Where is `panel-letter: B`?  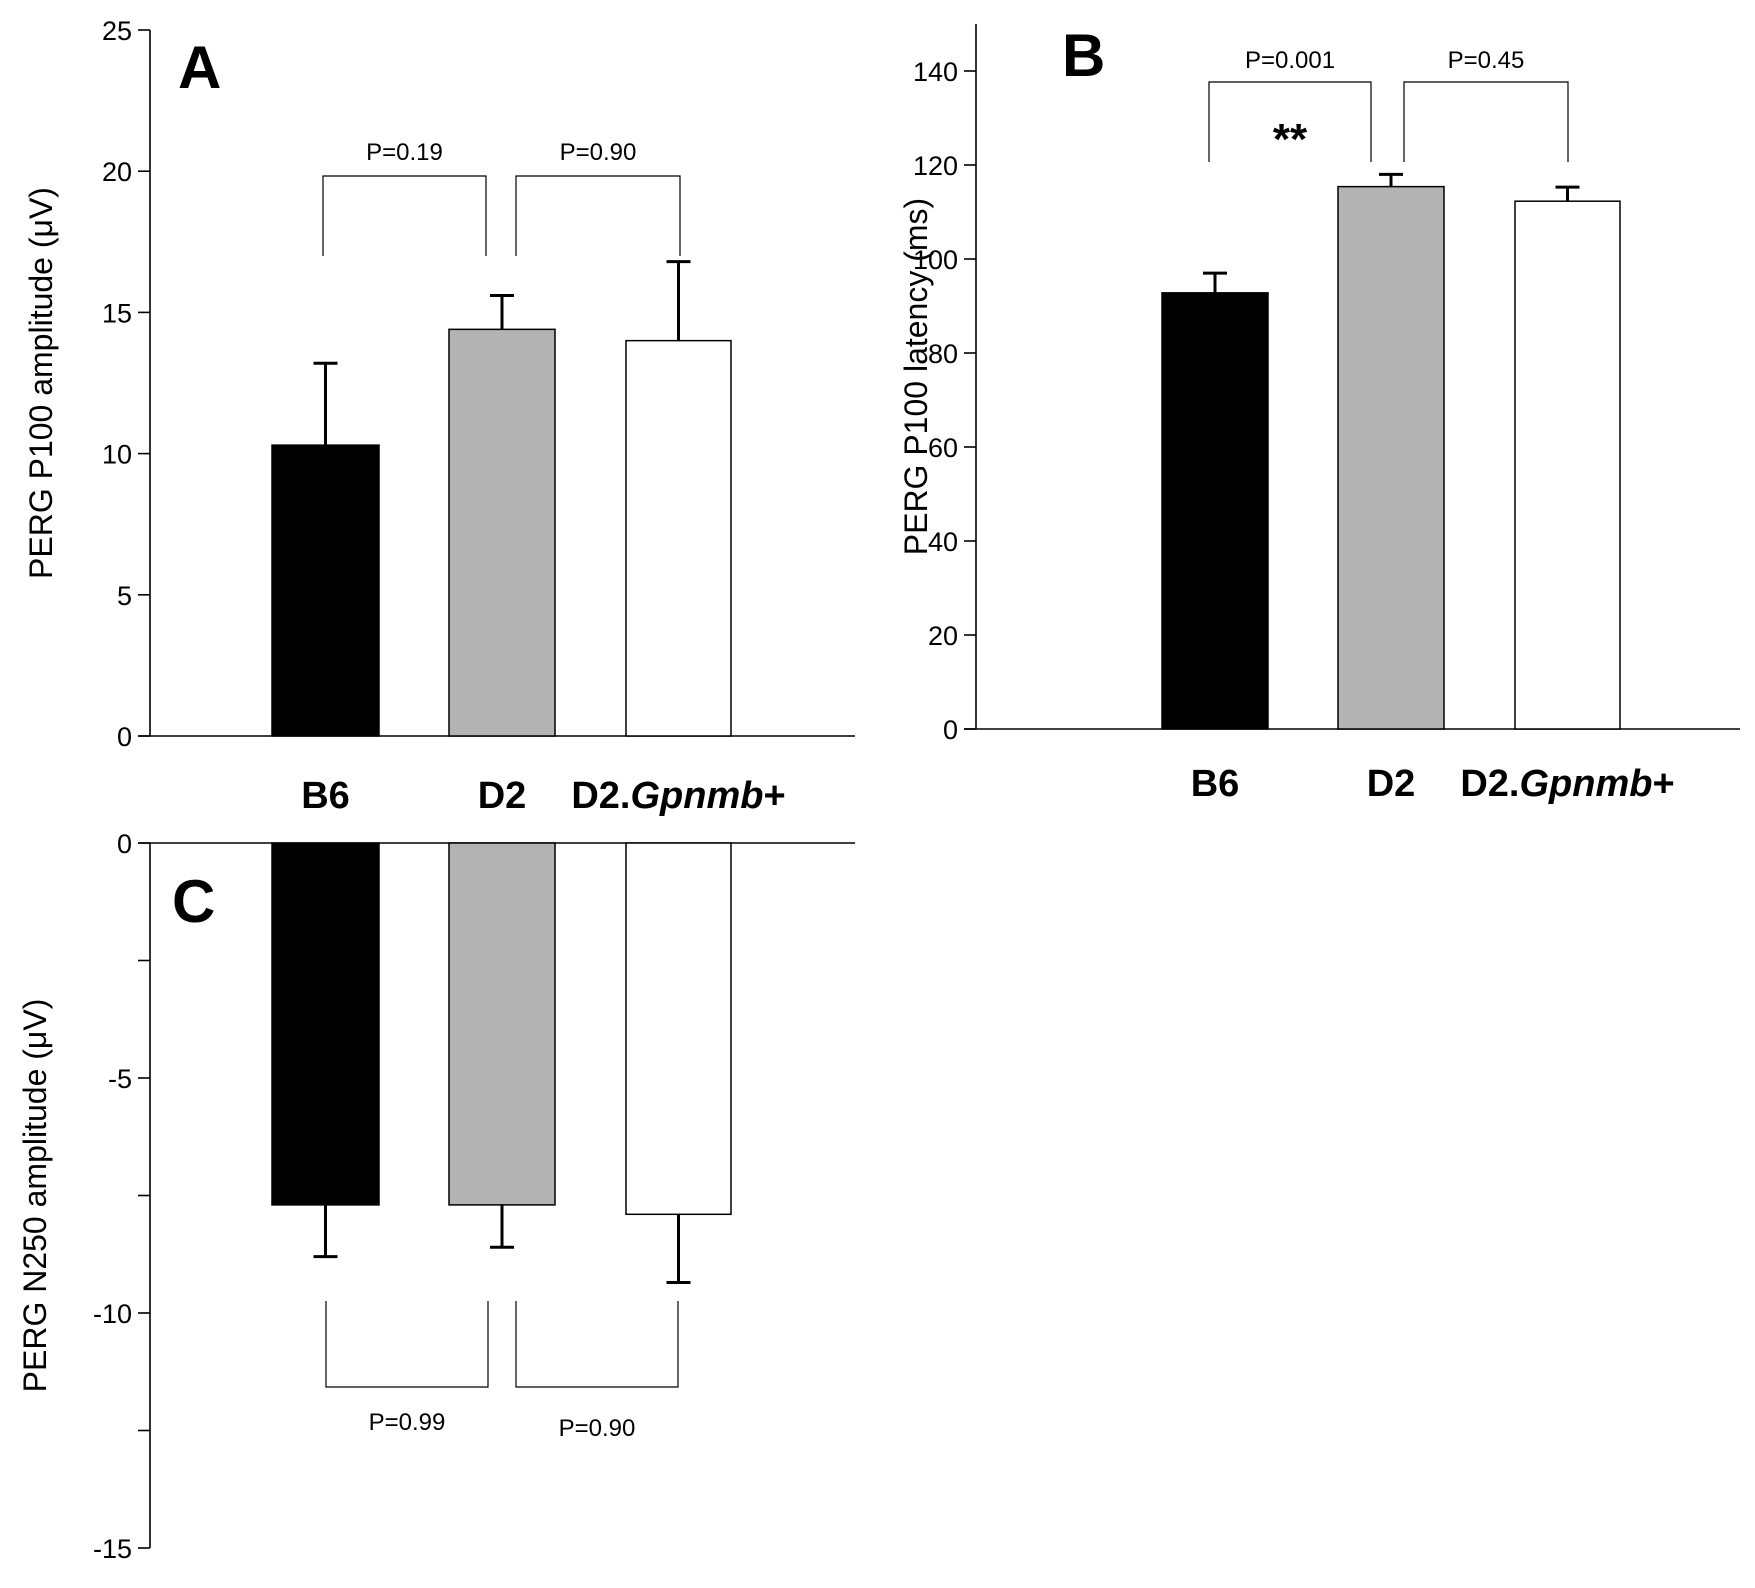 panel-letter: B is located at coordinates (1083, 55).